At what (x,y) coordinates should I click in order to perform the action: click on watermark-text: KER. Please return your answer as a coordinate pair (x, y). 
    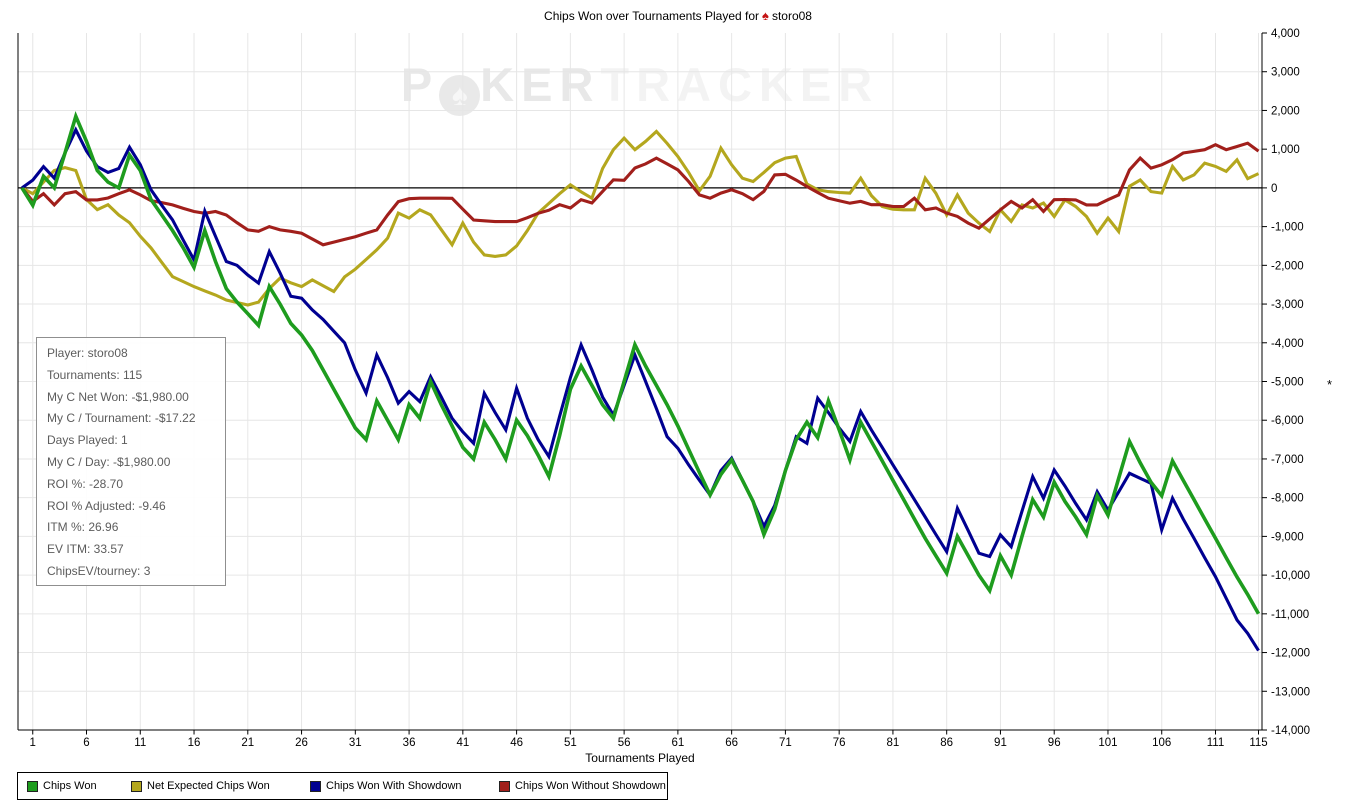
    Looking at the image, I should click on (540, 84).